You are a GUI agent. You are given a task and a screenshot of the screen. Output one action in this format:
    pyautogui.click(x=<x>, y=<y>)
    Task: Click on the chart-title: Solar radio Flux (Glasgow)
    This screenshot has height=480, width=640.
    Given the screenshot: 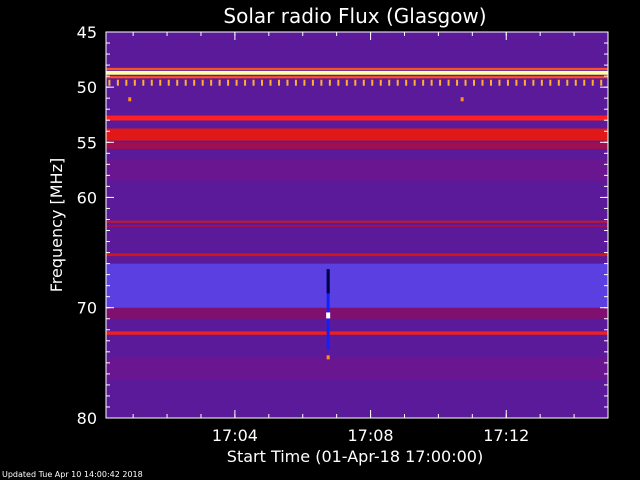 What is the action you would take?
    pyautogui.click(x=354, y=16)
    